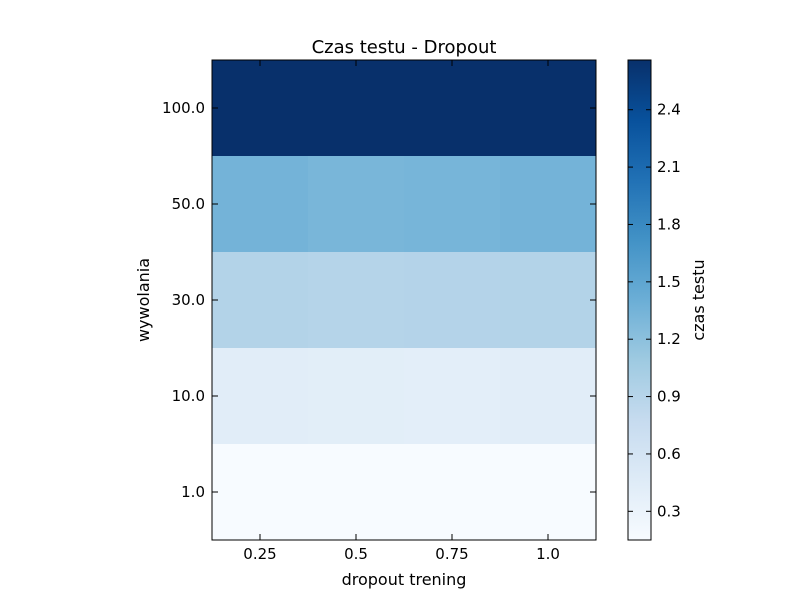  I want to click on y-axis-label: wywolania, so click(143, 300).